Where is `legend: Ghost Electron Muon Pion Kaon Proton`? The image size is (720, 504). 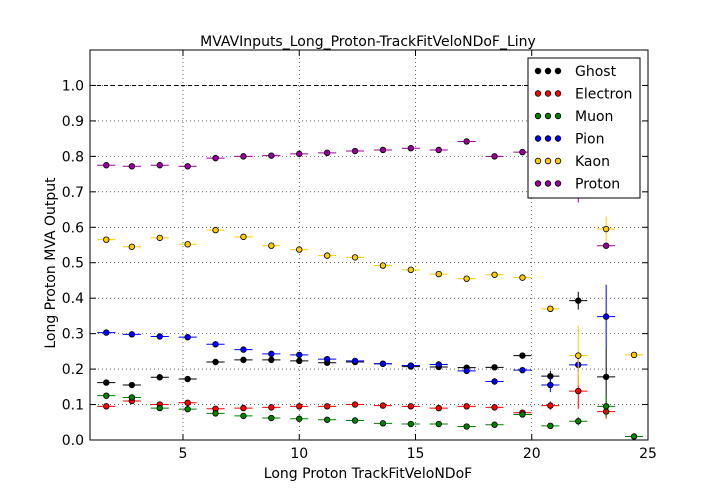 legend: Ghost Electron Muon Pion Kaon Proton is located at coordinates (584, 128).